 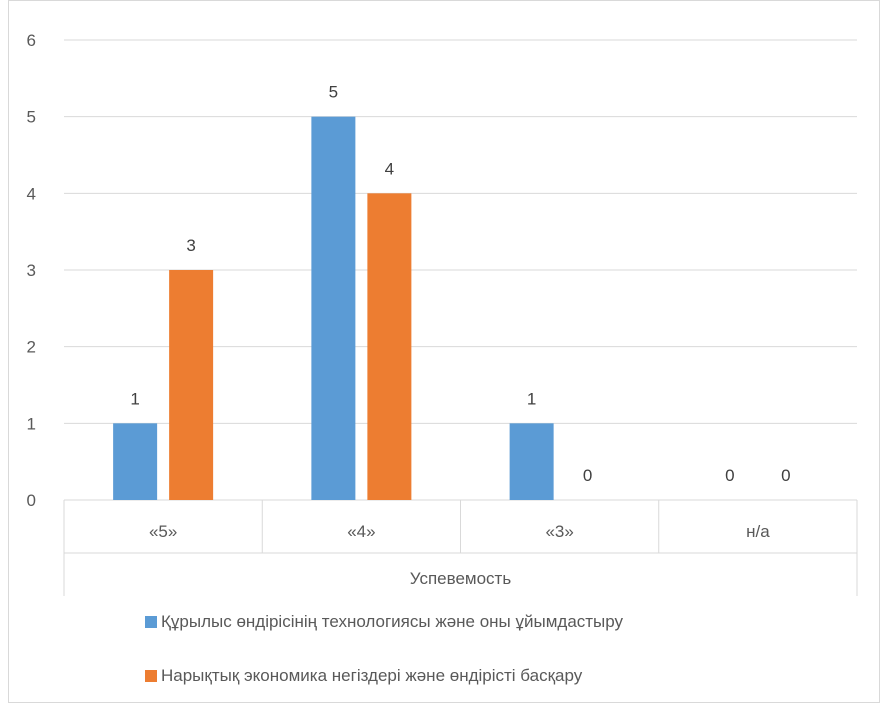 What do you see at coordinates (531, 398) in the screenshot?
I see `data-label-series1-cat3: 1` at bounding box center [531, 398].